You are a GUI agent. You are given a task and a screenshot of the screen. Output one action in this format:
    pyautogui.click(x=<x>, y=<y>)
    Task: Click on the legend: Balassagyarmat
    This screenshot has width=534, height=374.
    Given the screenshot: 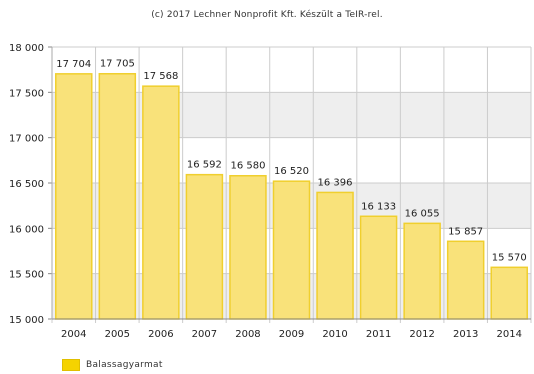 What is the action you would take?
    pyautogui.click(x=112, y=365)
    